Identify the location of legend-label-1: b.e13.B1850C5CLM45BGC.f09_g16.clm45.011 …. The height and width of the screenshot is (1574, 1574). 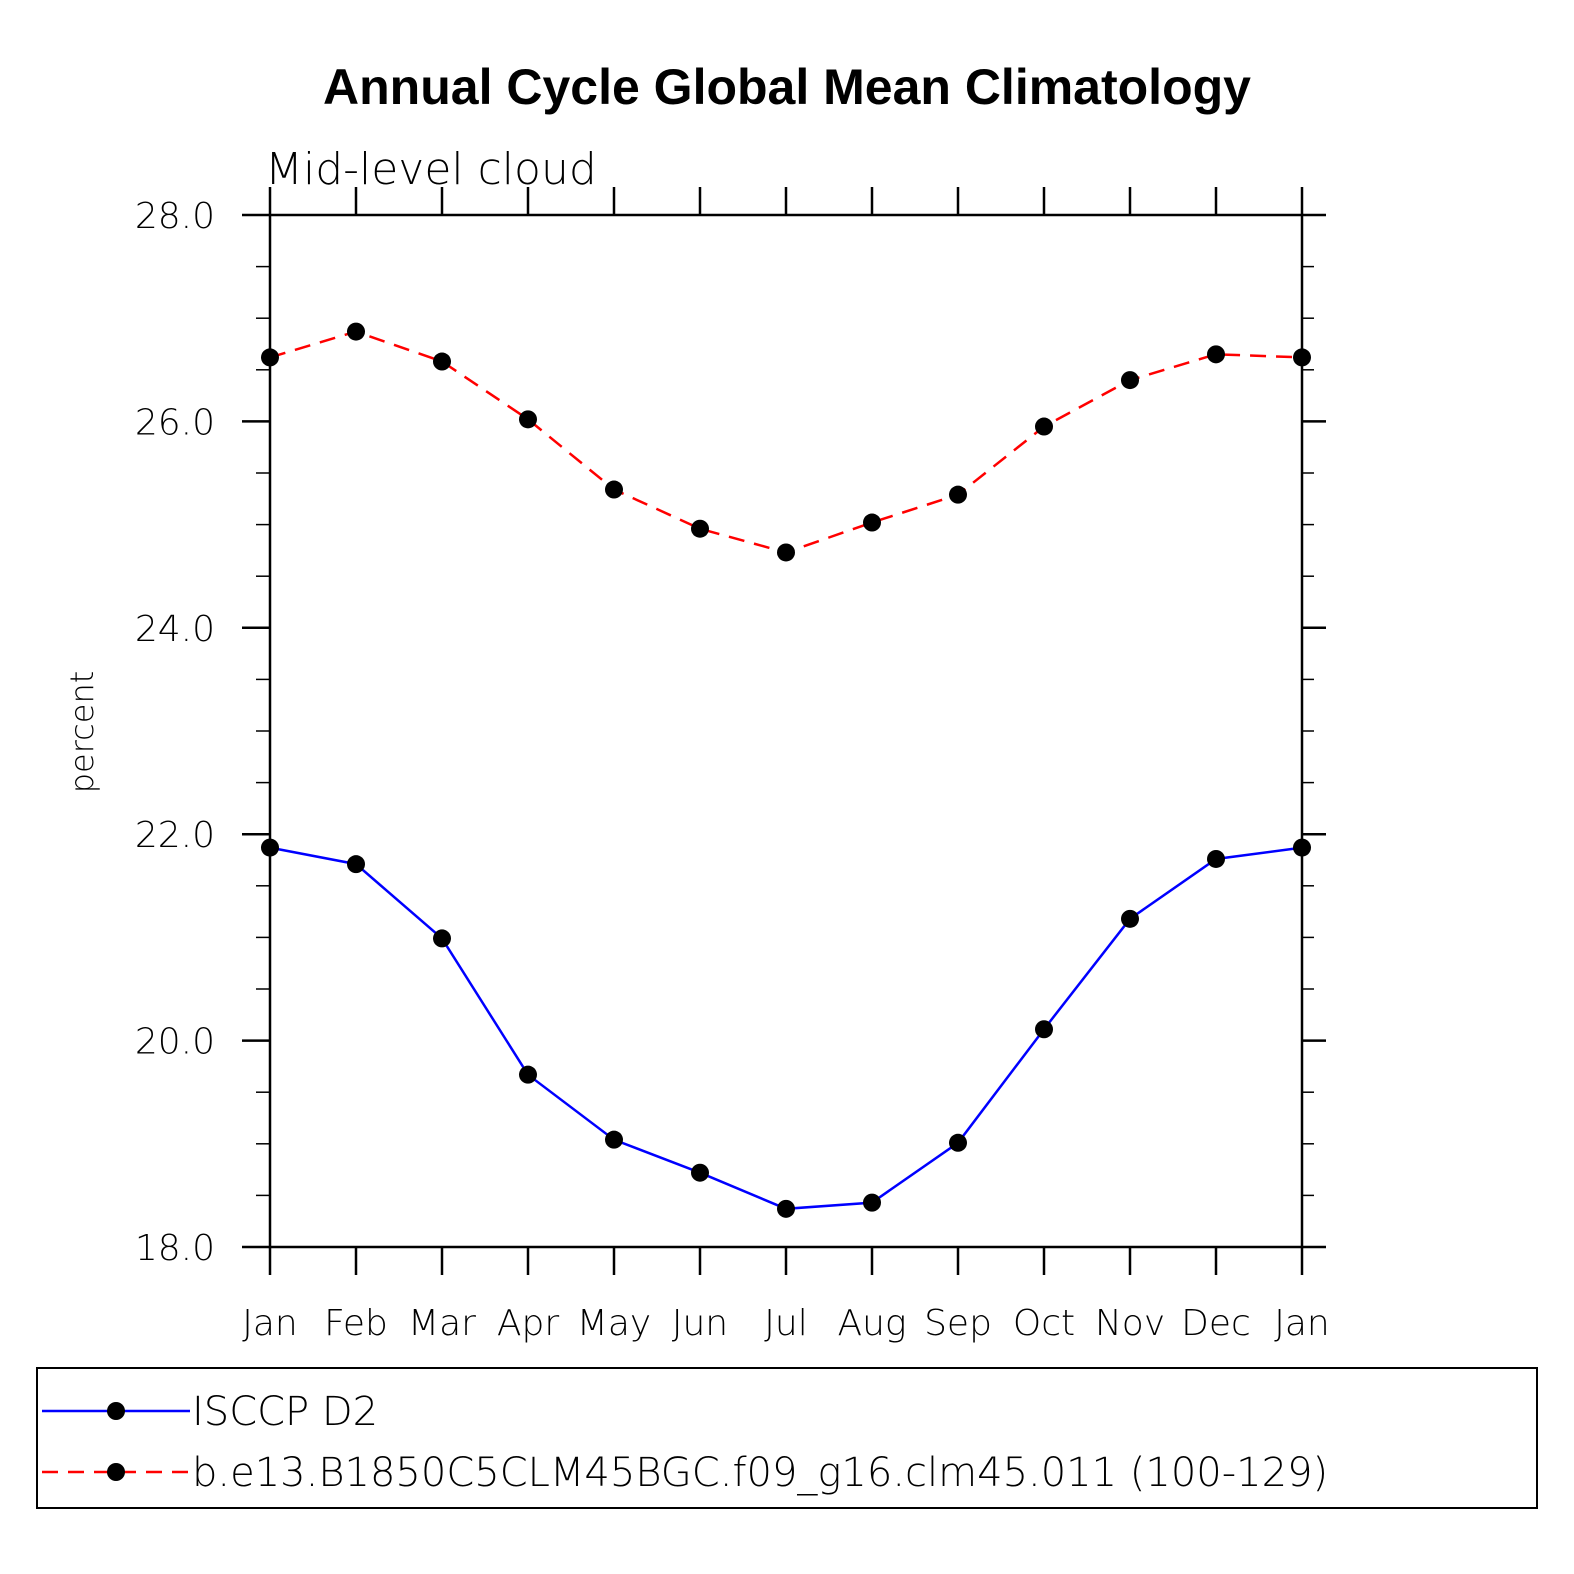
(760, 1473).